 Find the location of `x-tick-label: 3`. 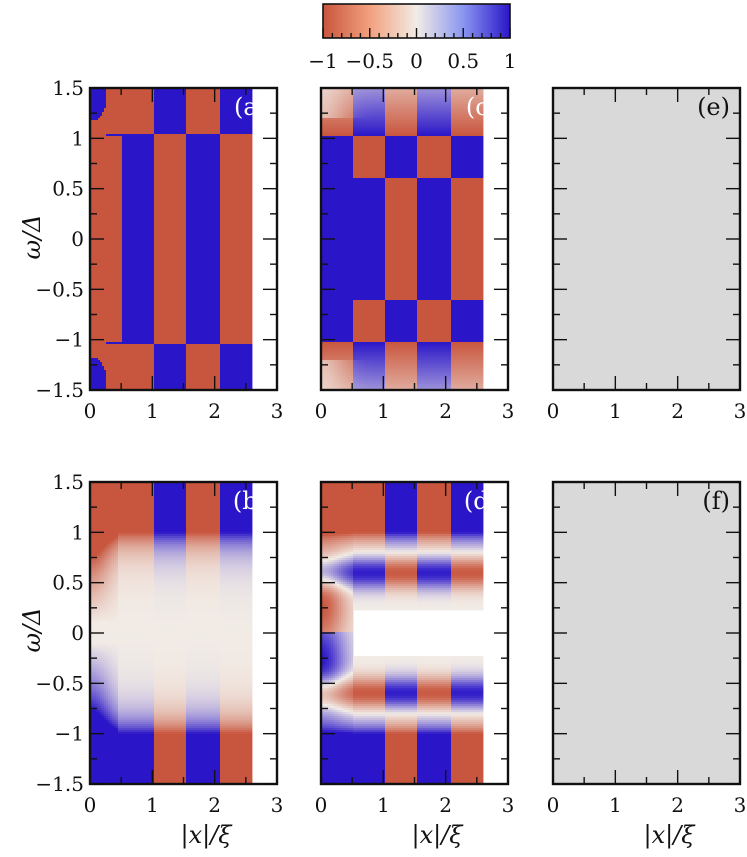

x-tick-label: 3 is located at coordinates (508, 411).